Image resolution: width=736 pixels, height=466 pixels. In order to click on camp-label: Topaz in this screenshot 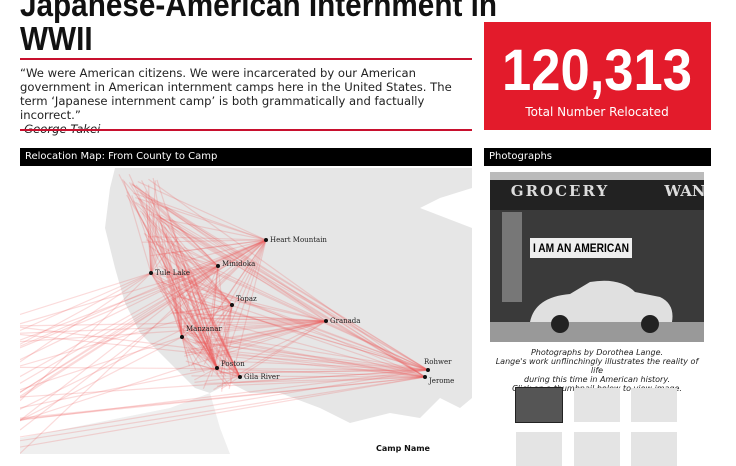, I will do `click(246, 299)`.